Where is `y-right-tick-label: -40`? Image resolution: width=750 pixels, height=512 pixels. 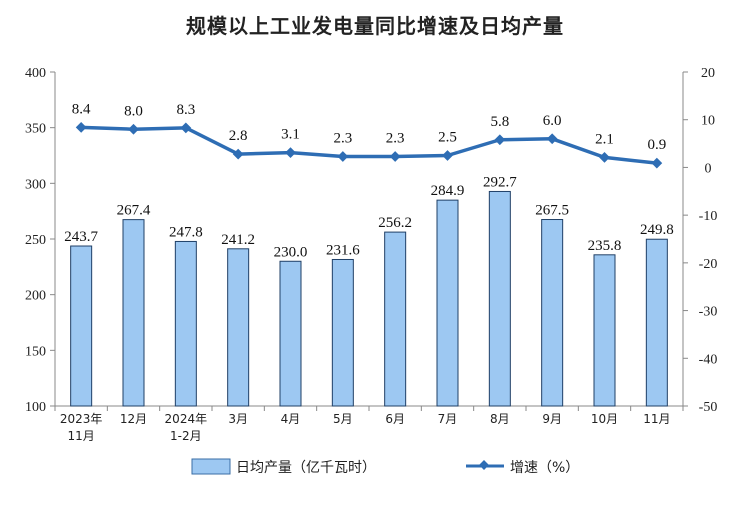 y-right-tick-label: -40 is located at coordinates (708, 359).